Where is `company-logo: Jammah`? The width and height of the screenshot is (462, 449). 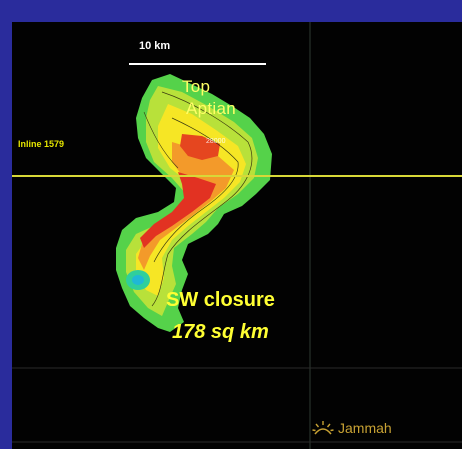 company-logo: Jammah is located at coordinates (352, 428).